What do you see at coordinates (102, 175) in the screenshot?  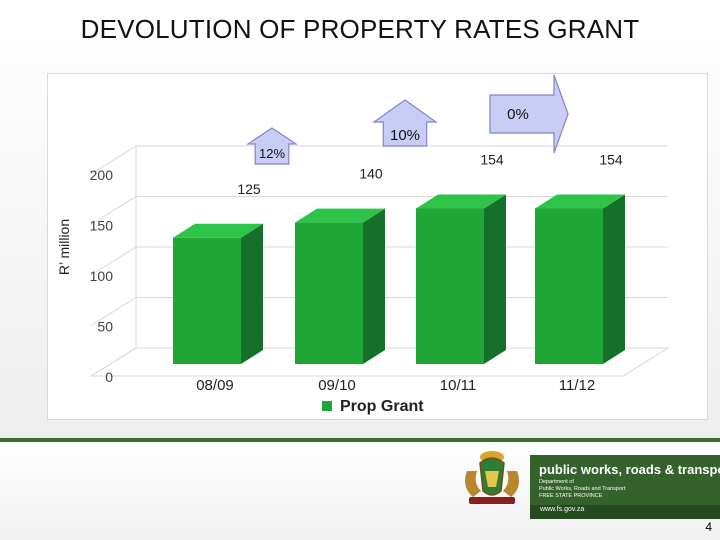 I see `y-tick-label: 200` at bounding box center [102, 175].